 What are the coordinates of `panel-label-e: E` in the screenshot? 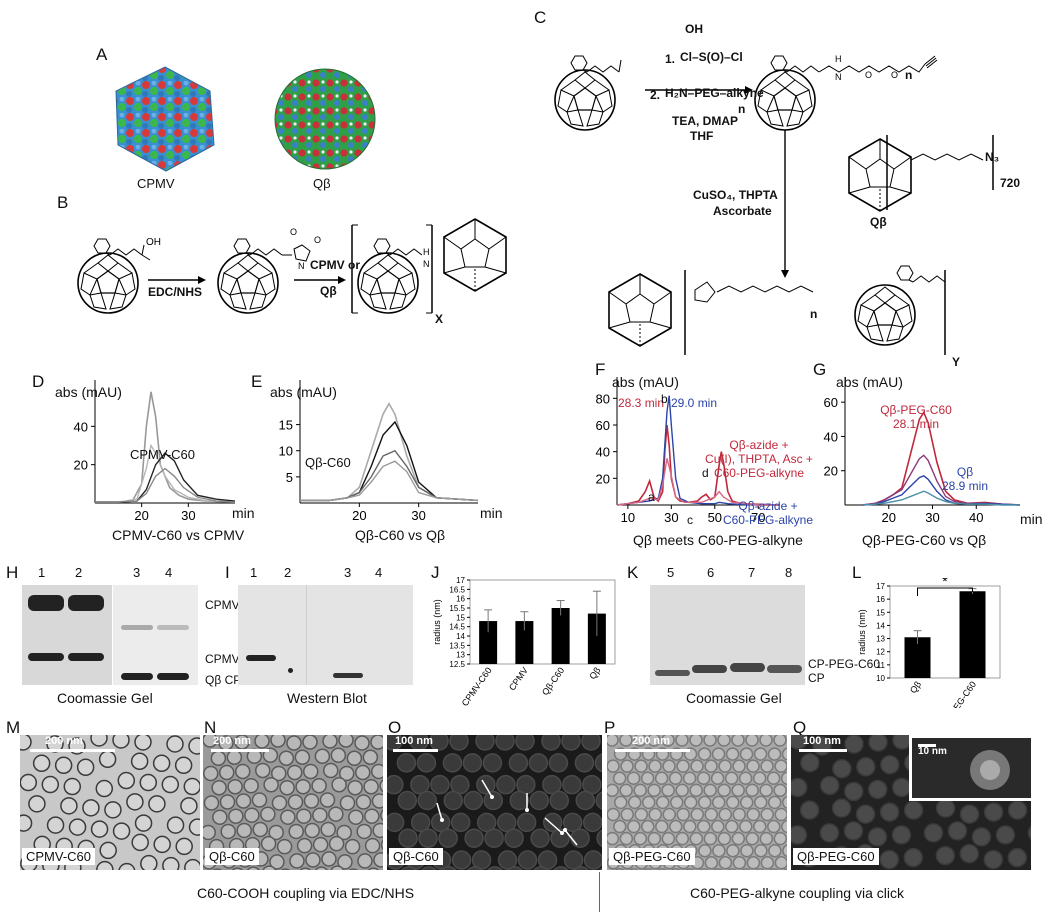 It's located at (257, 381).